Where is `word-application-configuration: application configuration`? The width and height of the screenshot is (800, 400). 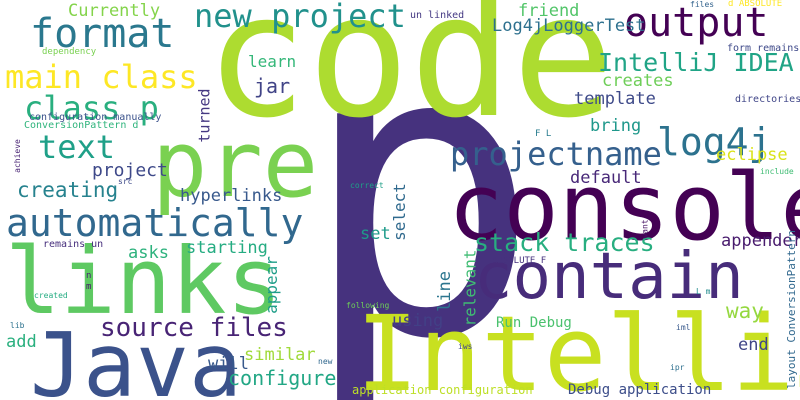 word-application-configuration: application configuration is located at coordinates (442, 390).